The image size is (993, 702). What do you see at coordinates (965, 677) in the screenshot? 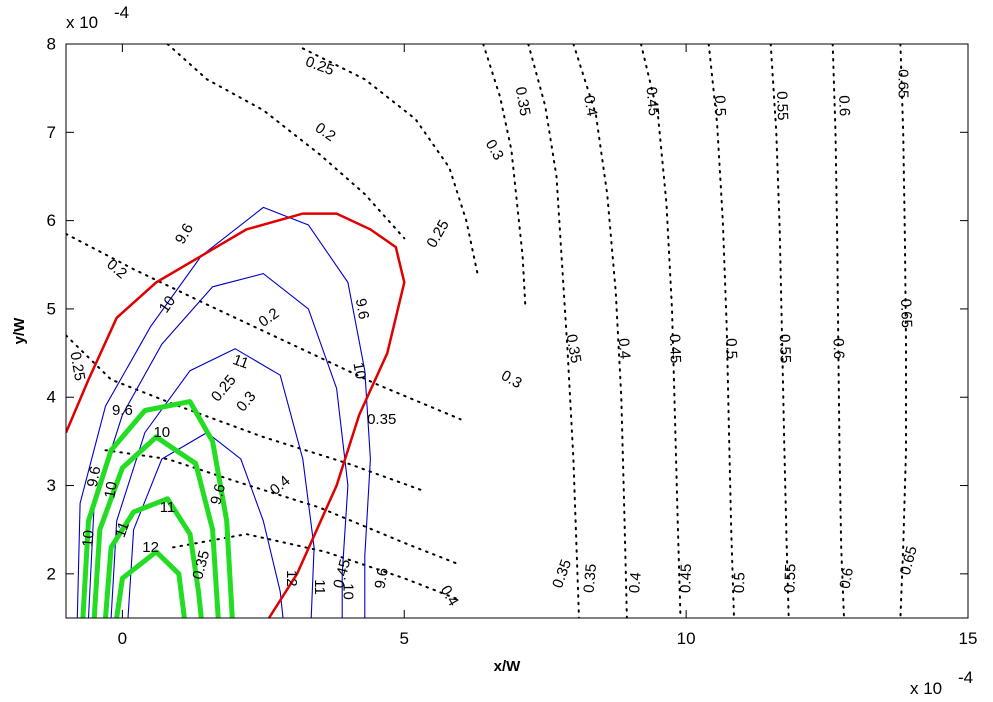
I see `x-multiplier-exponent: -4` at bounding box center [965, 677].